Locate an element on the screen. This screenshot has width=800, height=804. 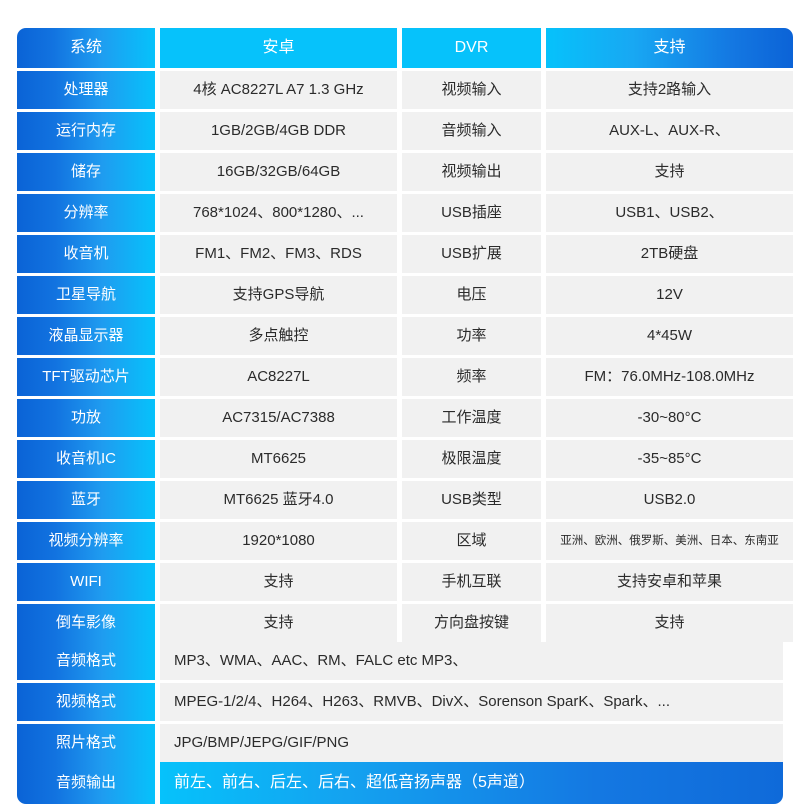
row-value-android: 支持GPS导航 is located at coordinates (278, 295).